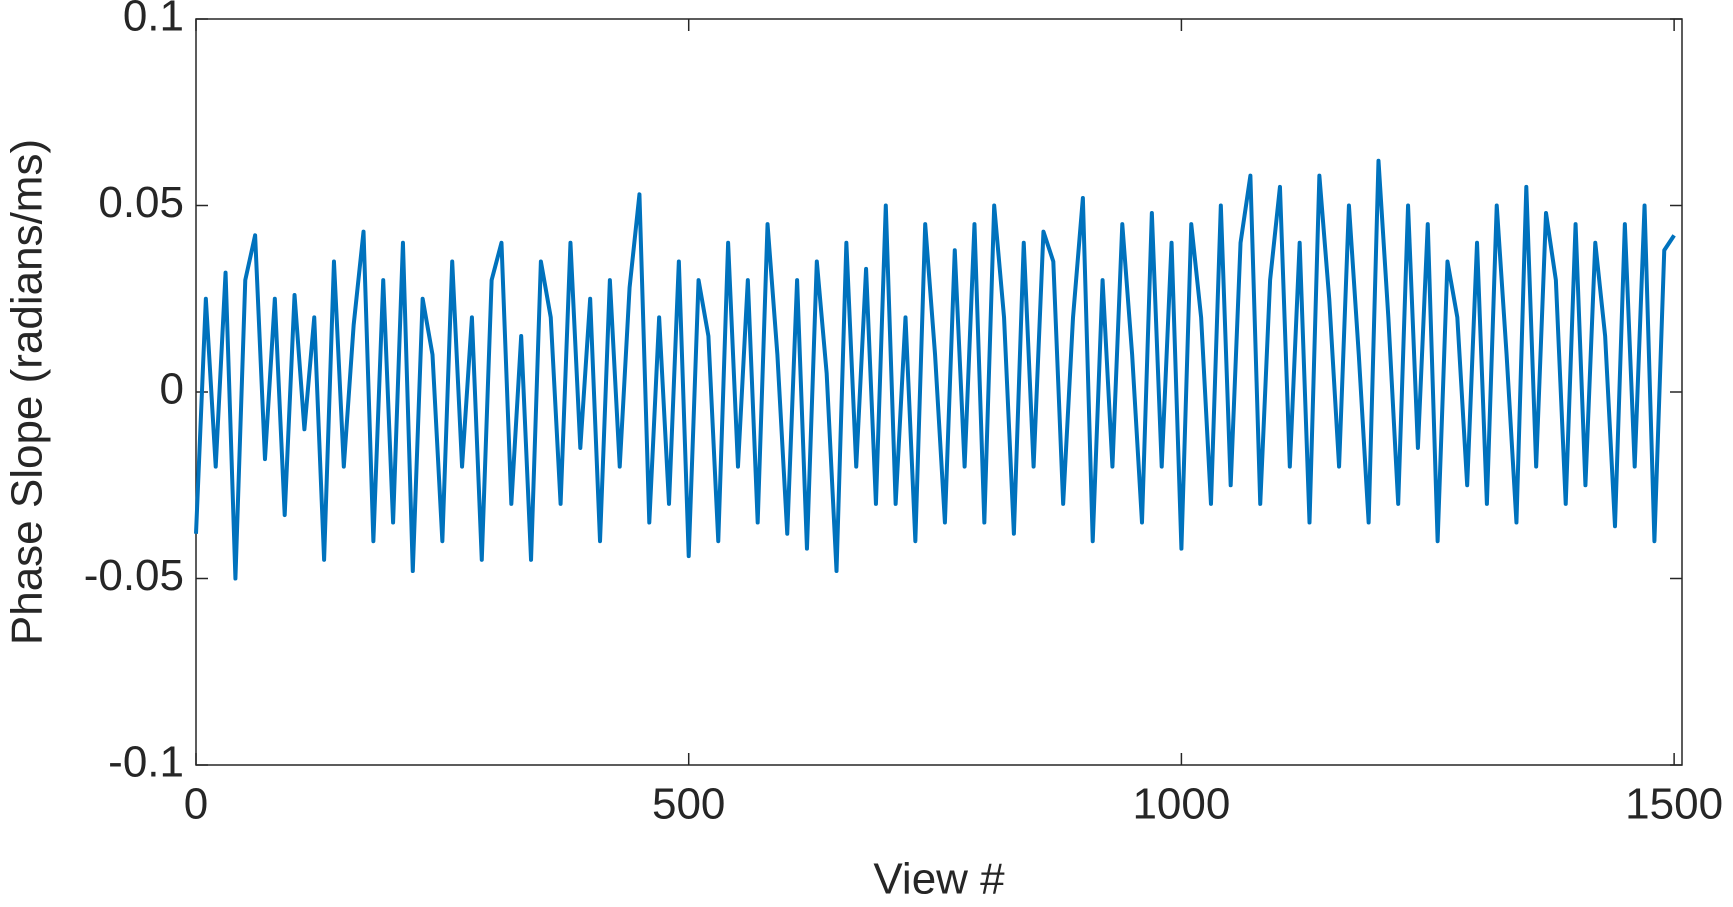 Image resolution: width=1733 pixels, height=907 pixels. What do you see at coordinates (134, 575) in the screenshot?
I see `y-tick-label: -0.05` at bounding box center [134, 575].